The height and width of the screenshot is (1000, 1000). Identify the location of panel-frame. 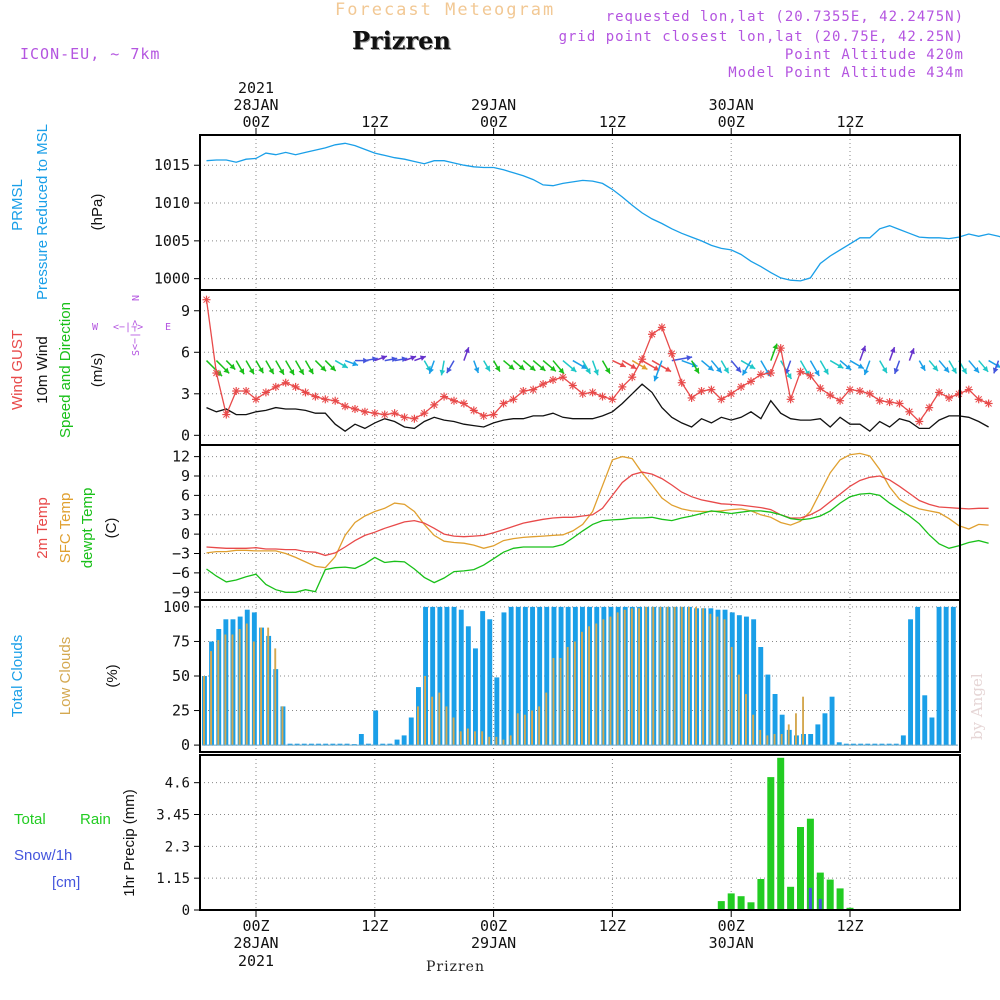
(580, 522).